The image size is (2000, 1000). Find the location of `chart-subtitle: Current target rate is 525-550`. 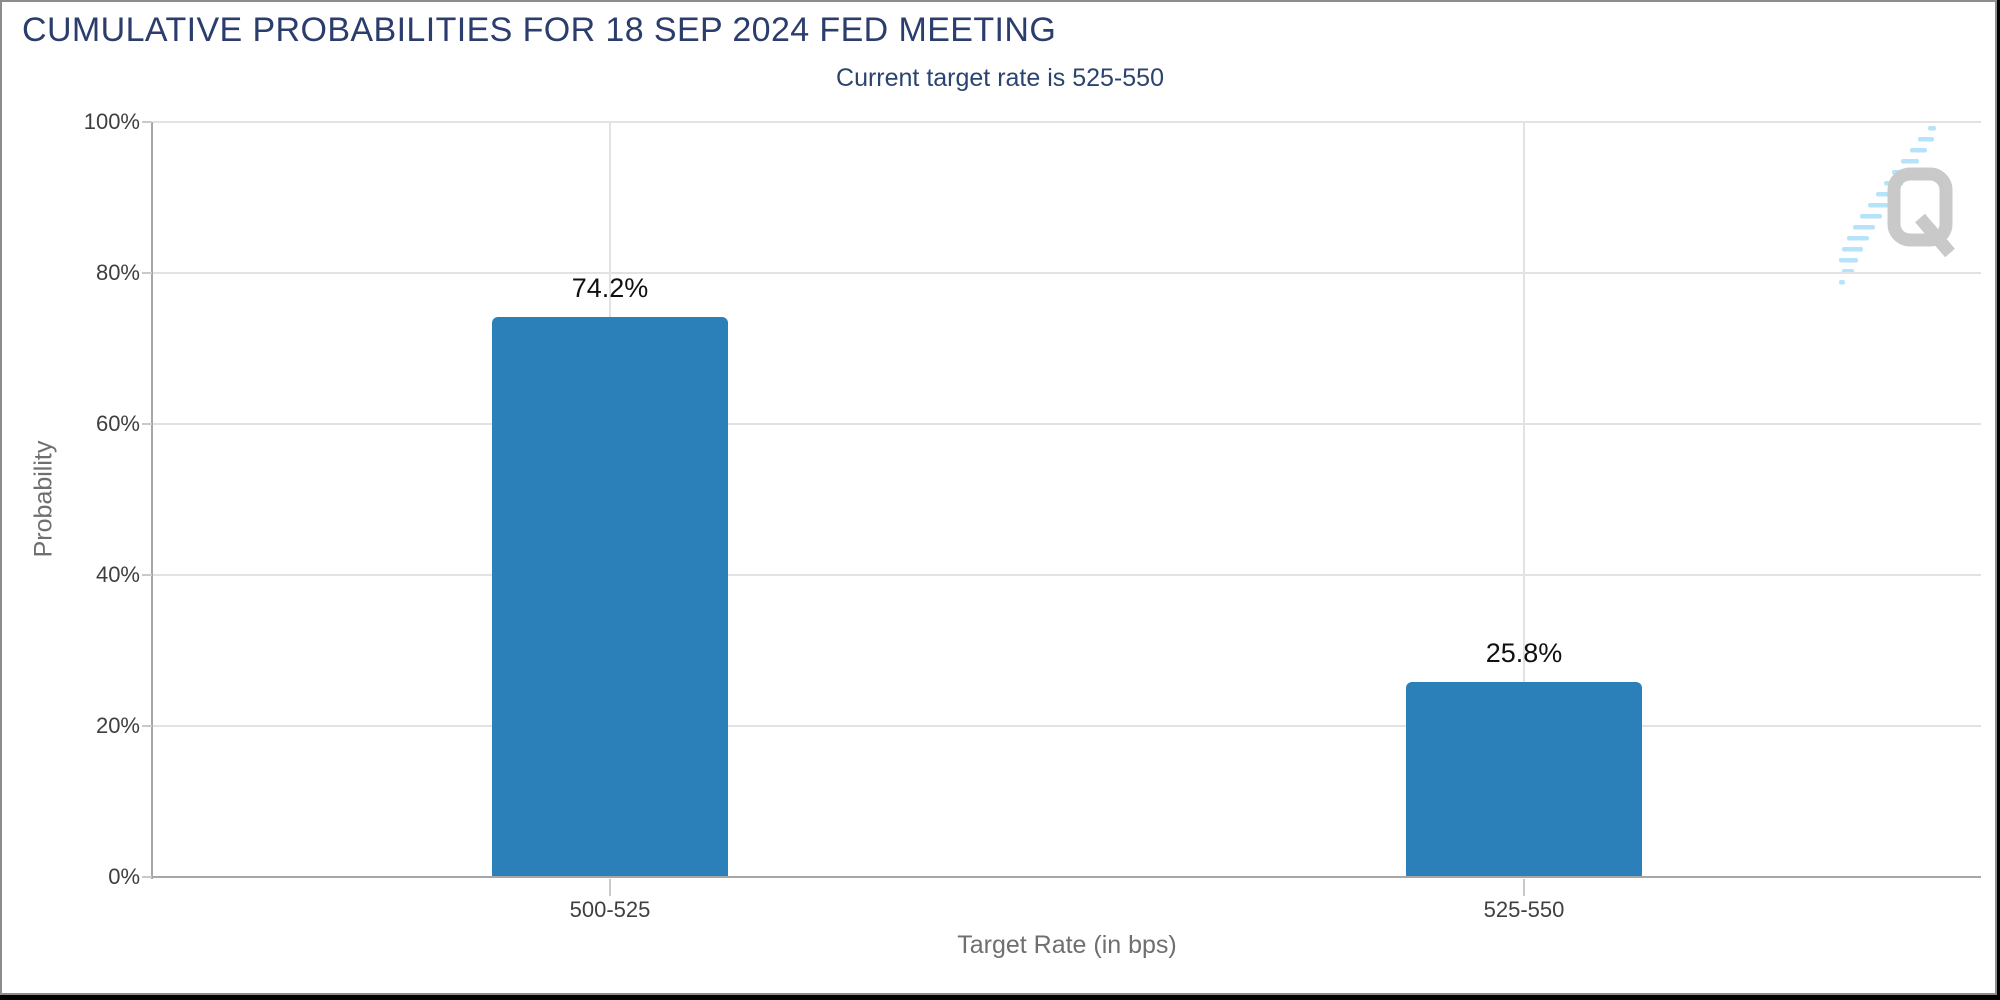

chart-subtitle: Current target rate is 525-550 is located at coordinates (1000, 78).